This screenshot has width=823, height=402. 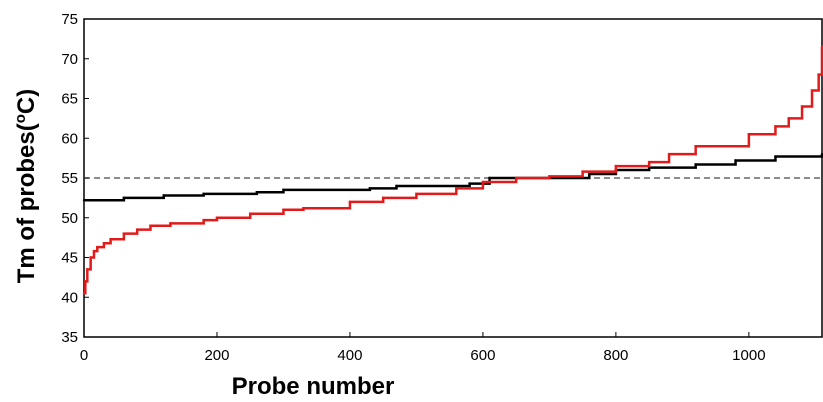 What do you see at coordinates (84, 355) in the screenshot?
I see `x-tick-label-0: 0` at bounding box center [84, 355].